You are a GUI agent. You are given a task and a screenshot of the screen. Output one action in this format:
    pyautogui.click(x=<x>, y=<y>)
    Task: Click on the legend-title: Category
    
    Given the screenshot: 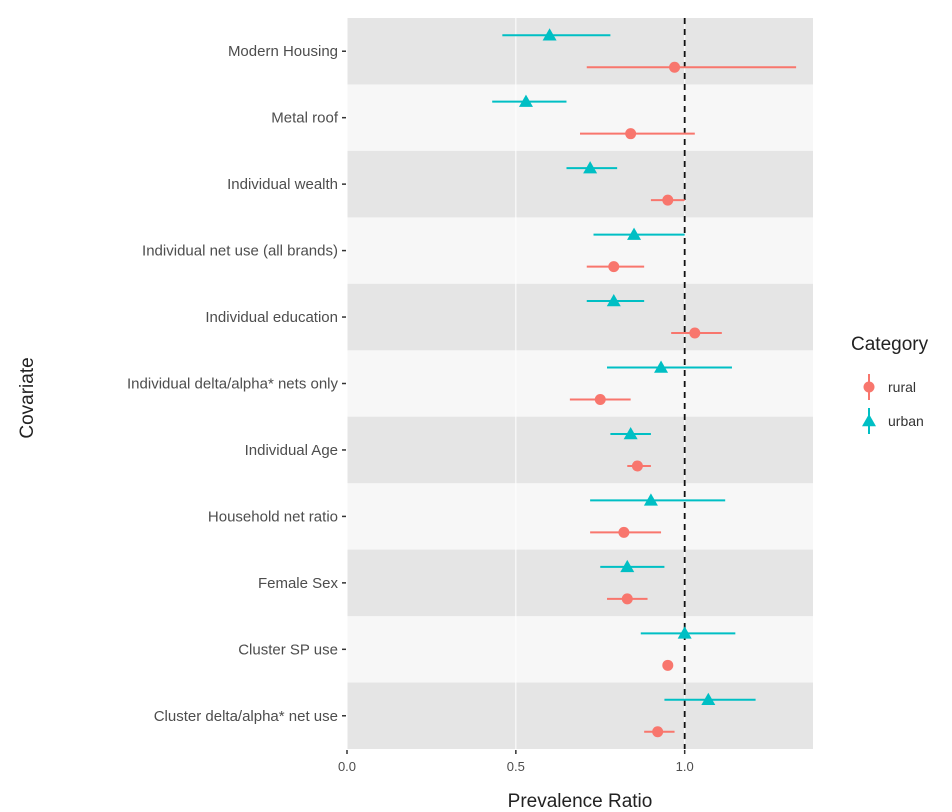 What is the action you would take?
    pyautogui.click(x=890, y=344)
    